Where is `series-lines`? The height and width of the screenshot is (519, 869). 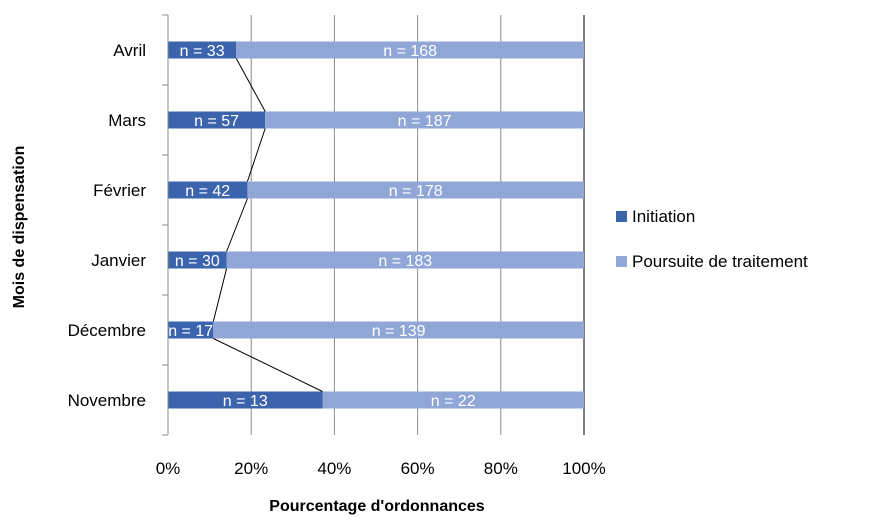 series-lines is located at coordinates (267, 225).